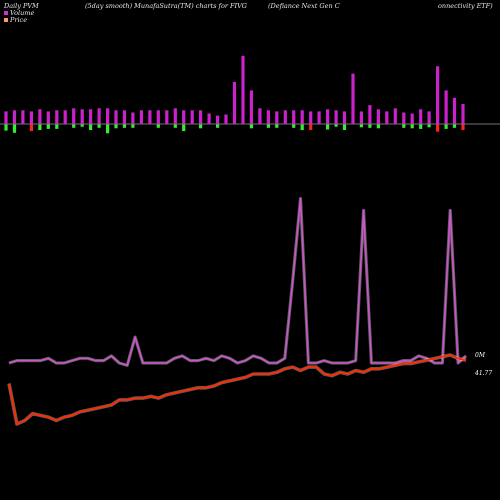 This screenshot has width=500, height=500. I want to click on volume-bars, so click(234, 94).